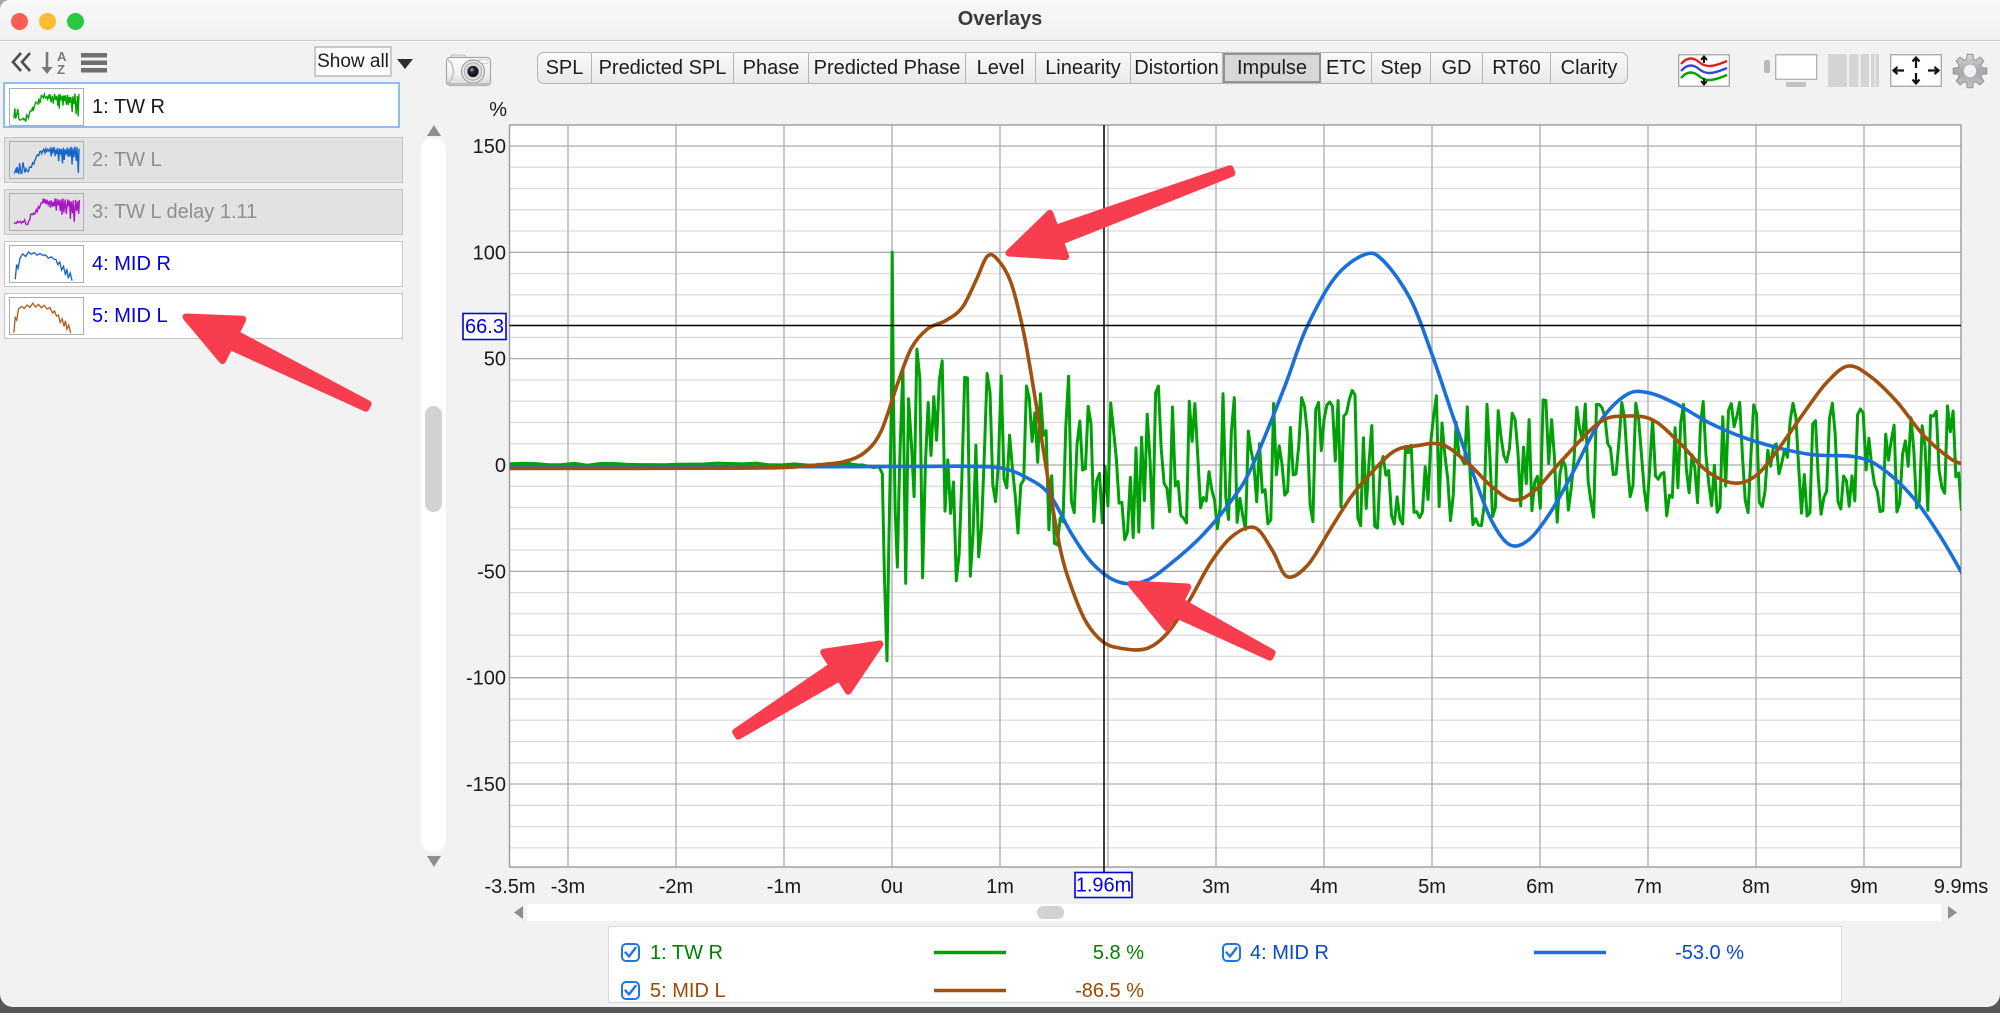 The image size is (2000, 1013). What do you see at coordinates (1432, 887) in the screenshot?
I see `svg-text: 5m` at bounding box center [1432, 887].